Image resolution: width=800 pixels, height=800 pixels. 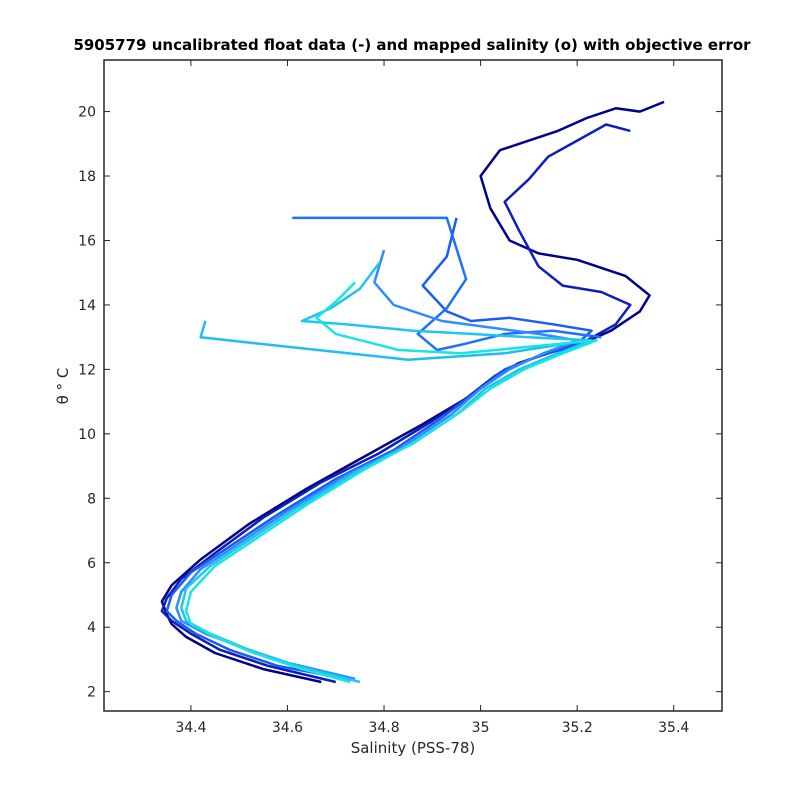 I want to click on x-tick-label: 35, so click(x=481, y=728).